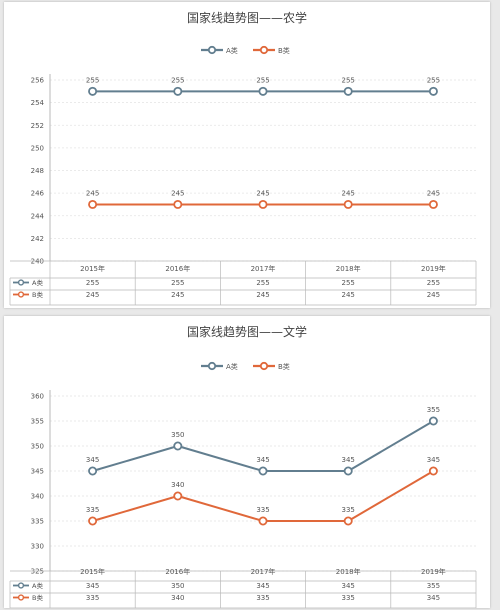  Describe the element at coordinates (37, 239) in the screenshot. I see `y-tick-label: 242` at that location.